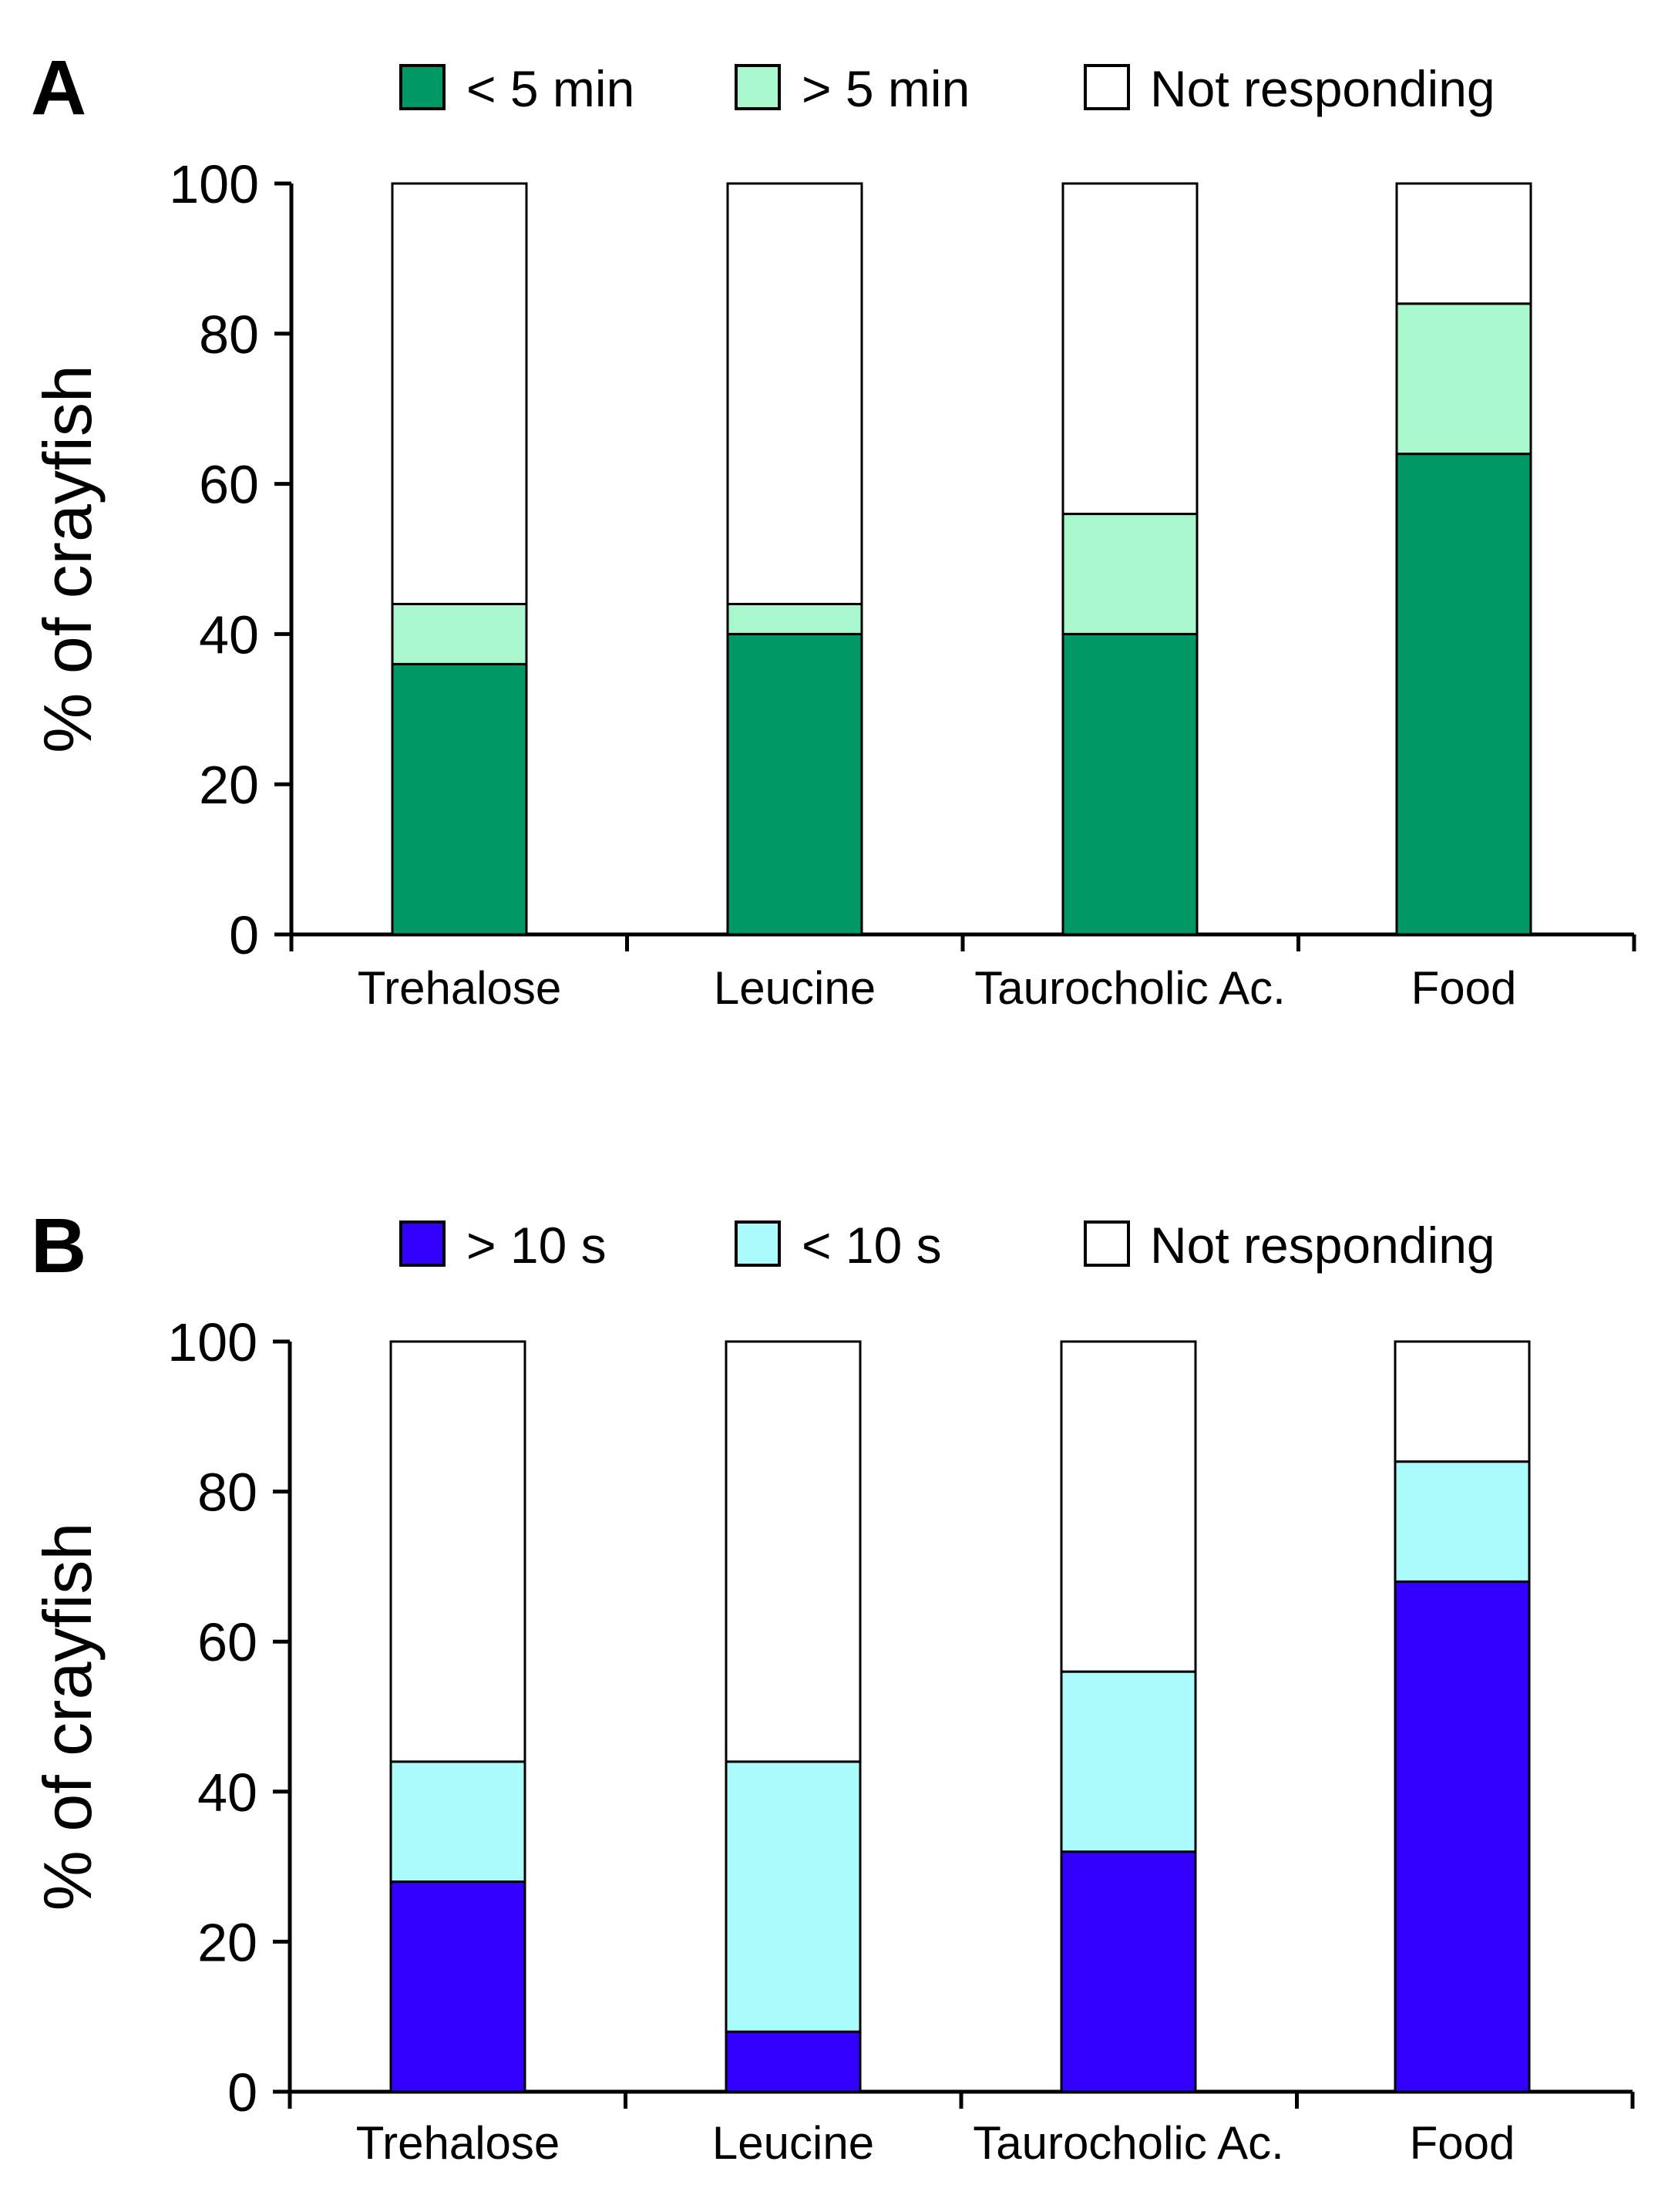  Describe the element at coordinates (886, 88) in the screenshot. I see `legend-label-5-min: > 5 min` at that location.